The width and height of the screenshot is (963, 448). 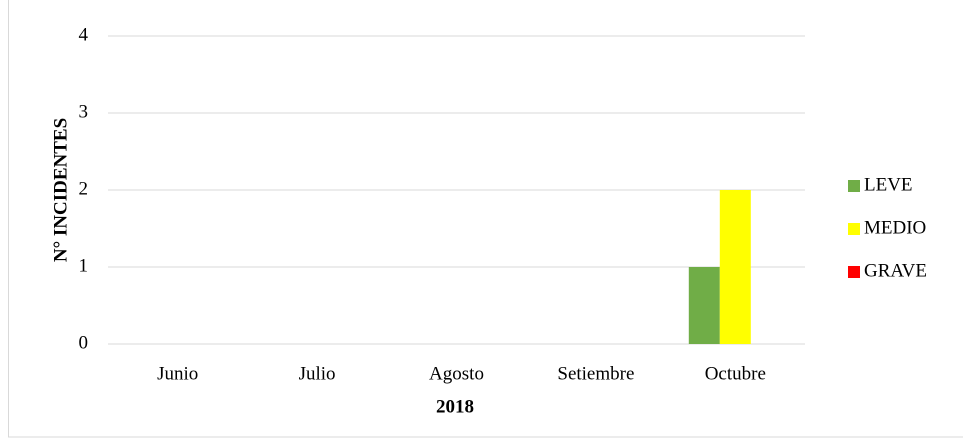 What do you see at coordinates (895, 227) in the screenshot?
I see `legend-label: MEDIO` at bounding box center [895, 227].